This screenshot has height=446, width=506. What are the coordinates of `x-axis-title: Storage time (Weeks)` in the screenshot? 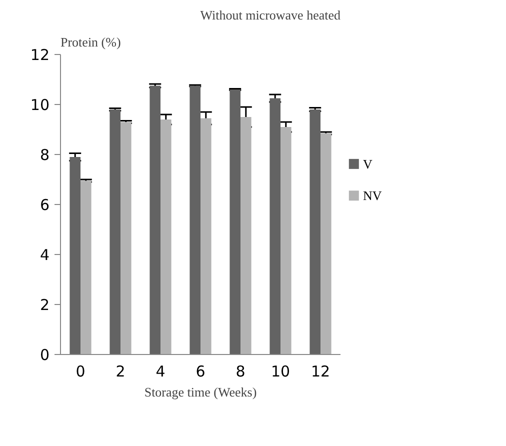 It's located at (200, 392).